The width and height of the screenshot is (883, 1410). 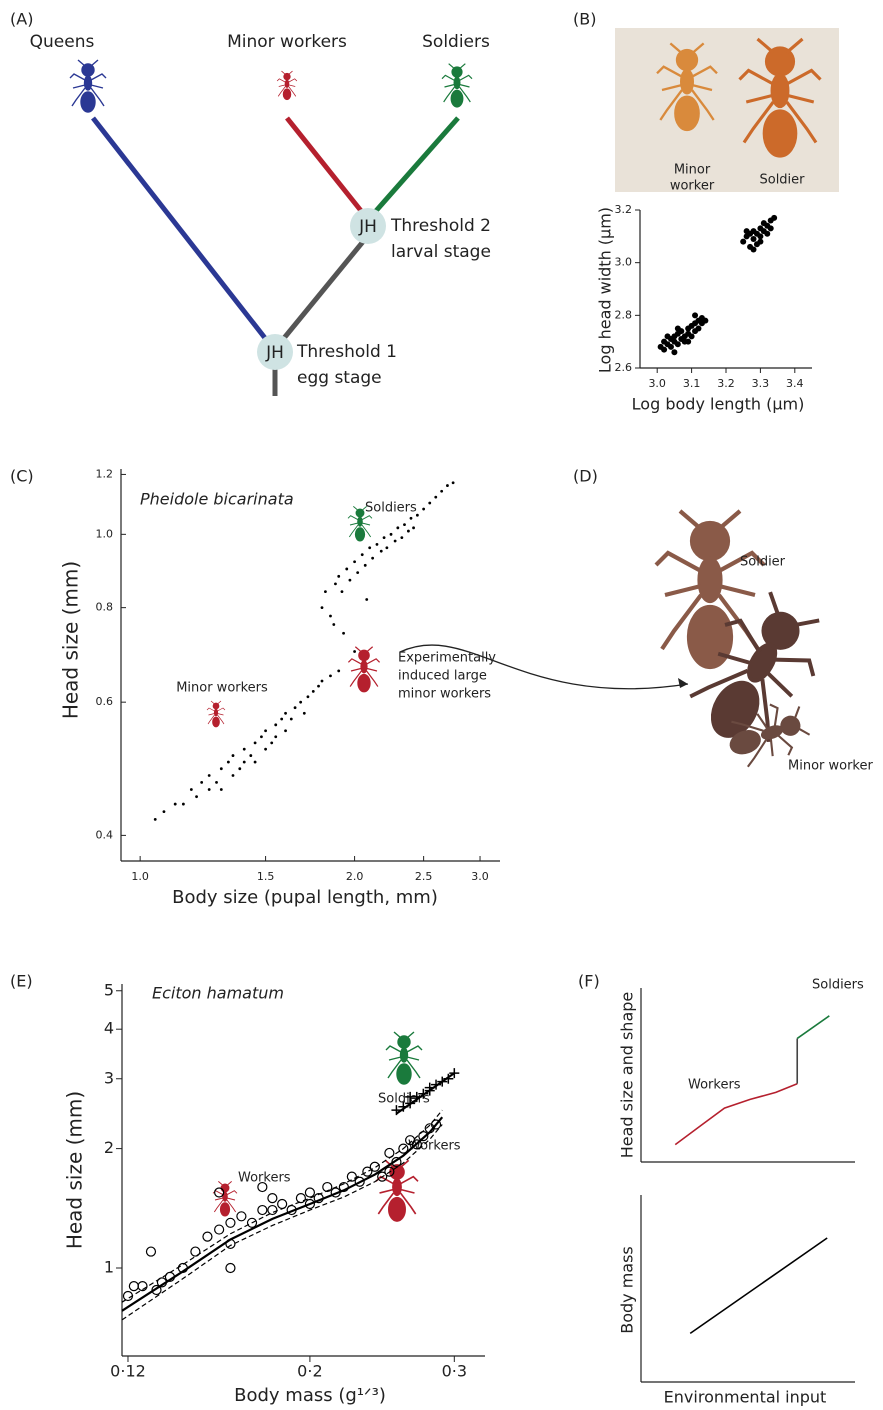 I want to click on tip-label: Soldiers, so click(x=456, y=42).